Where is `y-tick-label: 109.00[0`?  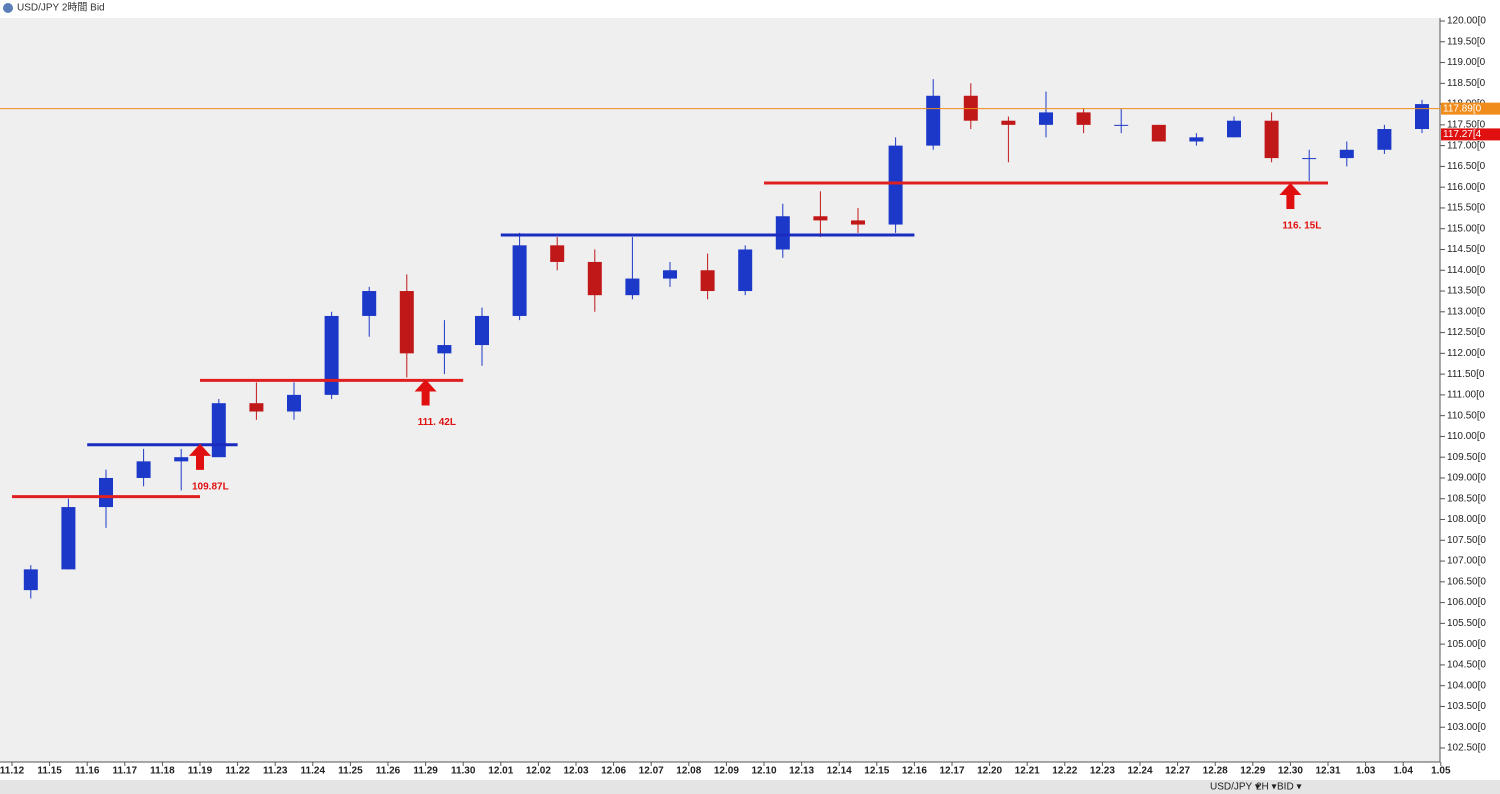
y-tick-label: 109.00[0 is located at coordinates (1466, 478).